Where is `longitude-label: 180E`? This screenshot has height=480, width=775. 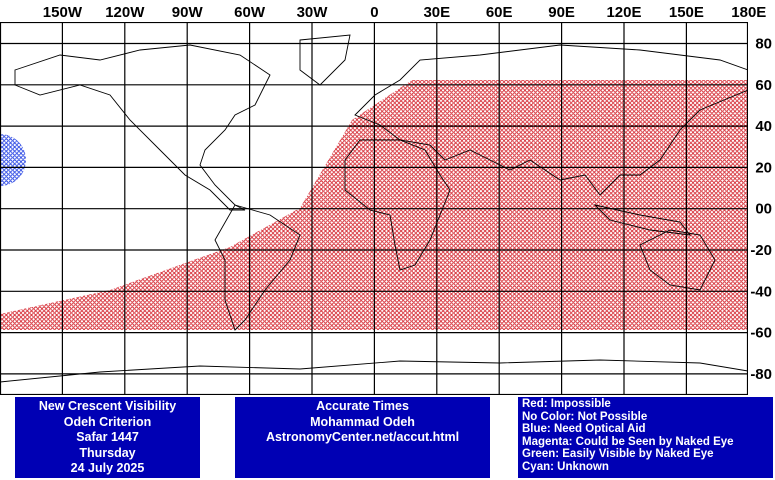 longitude-label: 180E is located at coordinates (748, 12).